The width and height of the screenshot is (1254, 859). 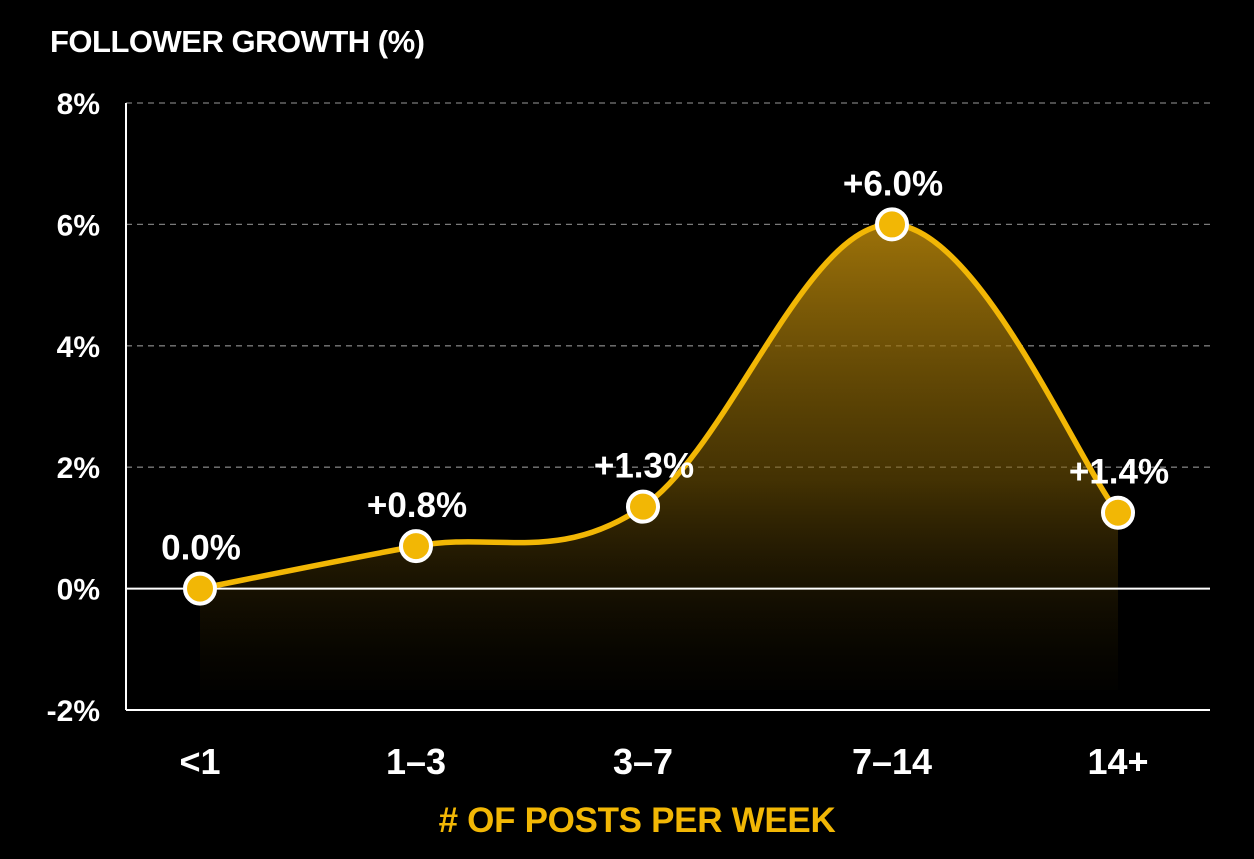 I want to click on x-tick-label: 3–7, so click(x=643, y=761).